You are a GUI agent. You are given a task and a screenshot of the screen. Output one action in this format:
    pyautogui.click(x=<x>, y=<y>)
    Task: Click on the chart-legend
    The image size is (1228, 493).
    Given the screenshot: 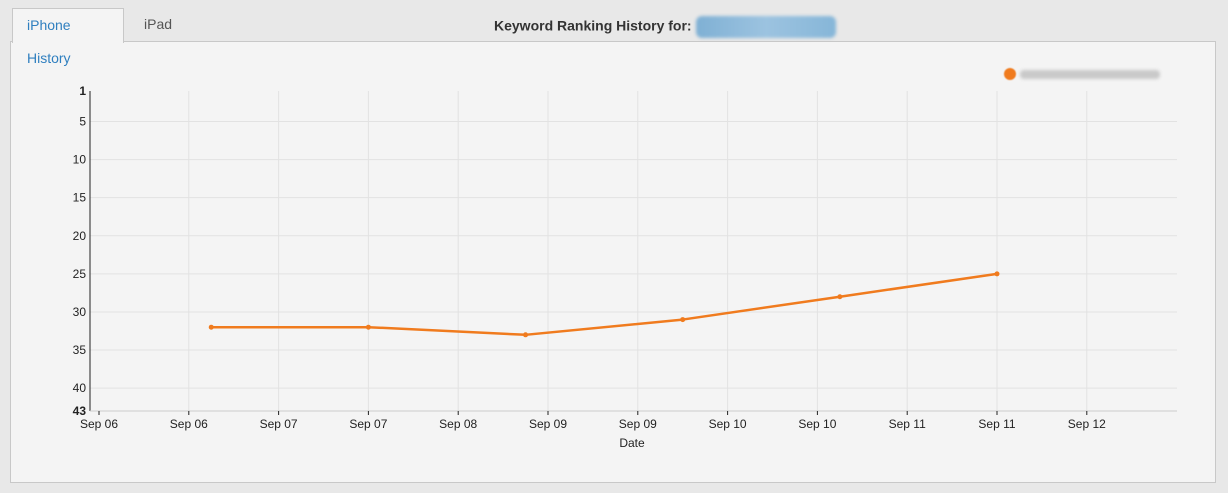 What is the action you would take?
    pyautogui.click(x=1082, y=74)
    